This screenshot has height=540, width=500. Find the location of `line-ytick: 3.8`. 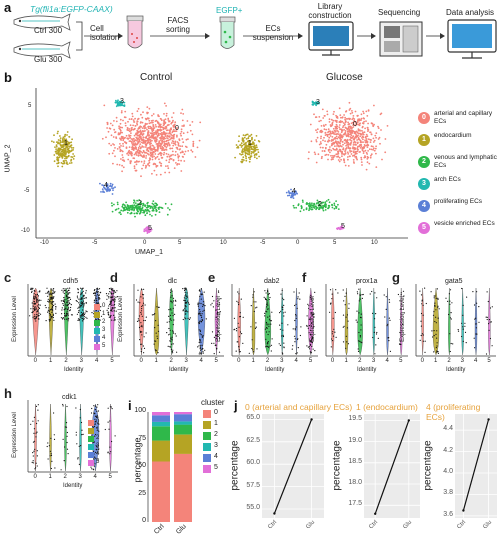

line-ytick: 3.8 is located at coordinates (448, 493).